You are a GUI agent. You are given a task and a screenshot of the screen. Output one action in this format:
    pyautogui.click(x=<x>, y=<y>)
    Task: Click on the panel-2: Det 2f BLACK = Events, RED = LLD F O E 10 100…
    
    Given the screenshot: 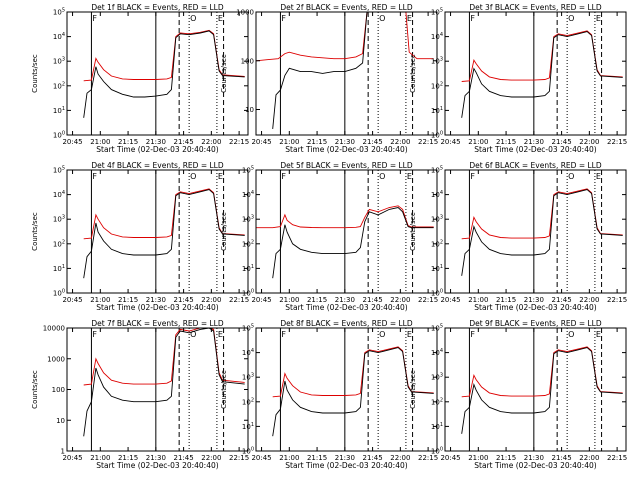 What is the action you would take?
    pyautogui.click(x=329, y=78)
    